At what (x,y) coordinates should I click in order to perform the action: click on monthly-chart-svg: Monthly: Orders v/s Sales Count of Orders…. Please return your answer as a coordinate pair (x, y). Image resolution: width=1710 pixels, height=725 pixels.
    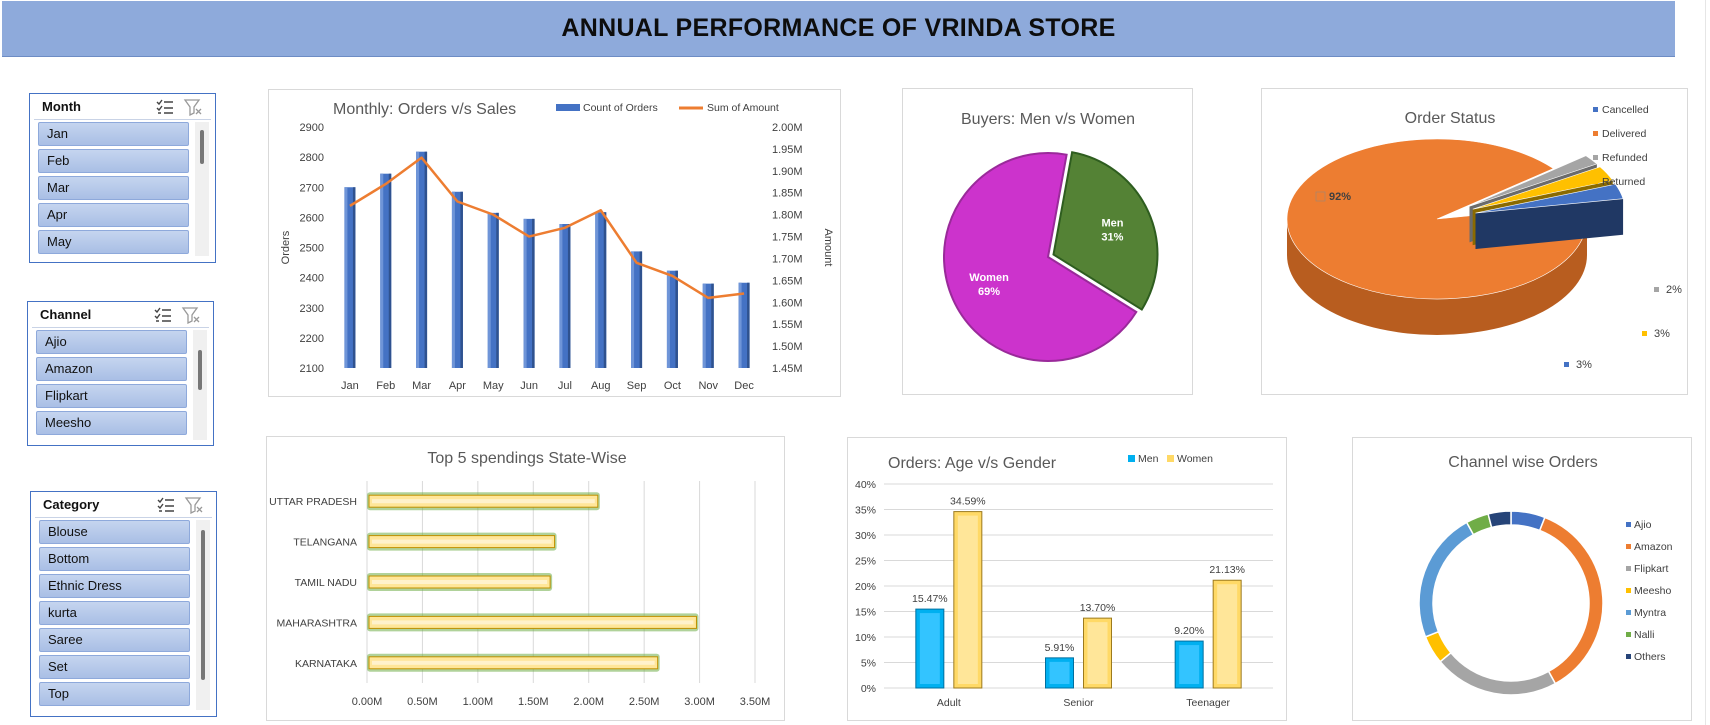
    Looking at the image, I should click on (557, 246).